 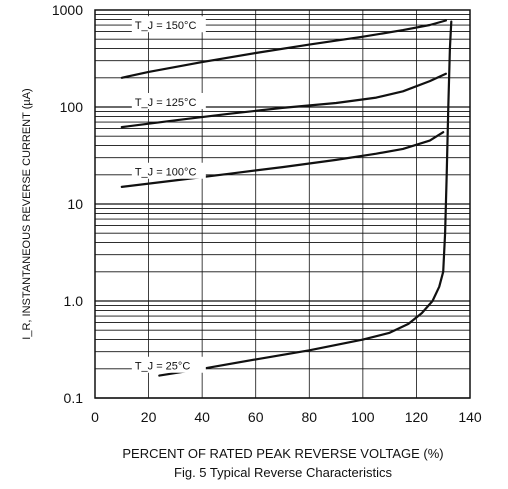 I want to click on series-label: T_J = 100°C, so click(x=166, y=173).